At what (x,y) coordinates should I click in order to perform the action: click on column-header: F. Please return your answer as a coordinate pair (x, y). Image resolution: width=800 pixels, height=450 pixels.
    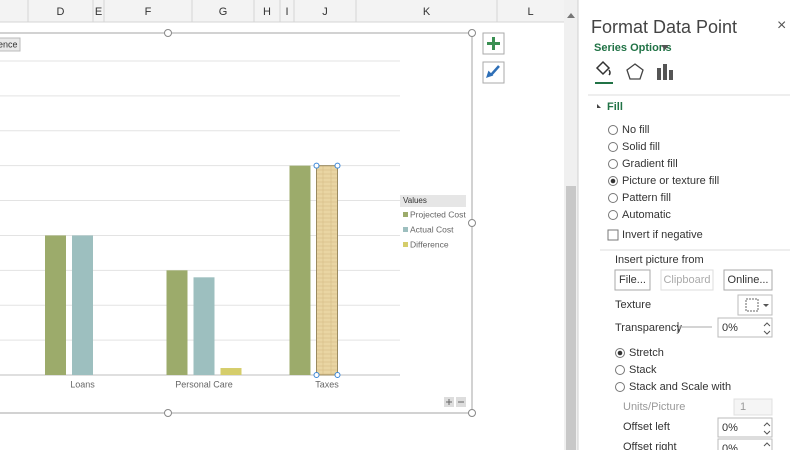
    Looking at the image, I should click on (148, 12).